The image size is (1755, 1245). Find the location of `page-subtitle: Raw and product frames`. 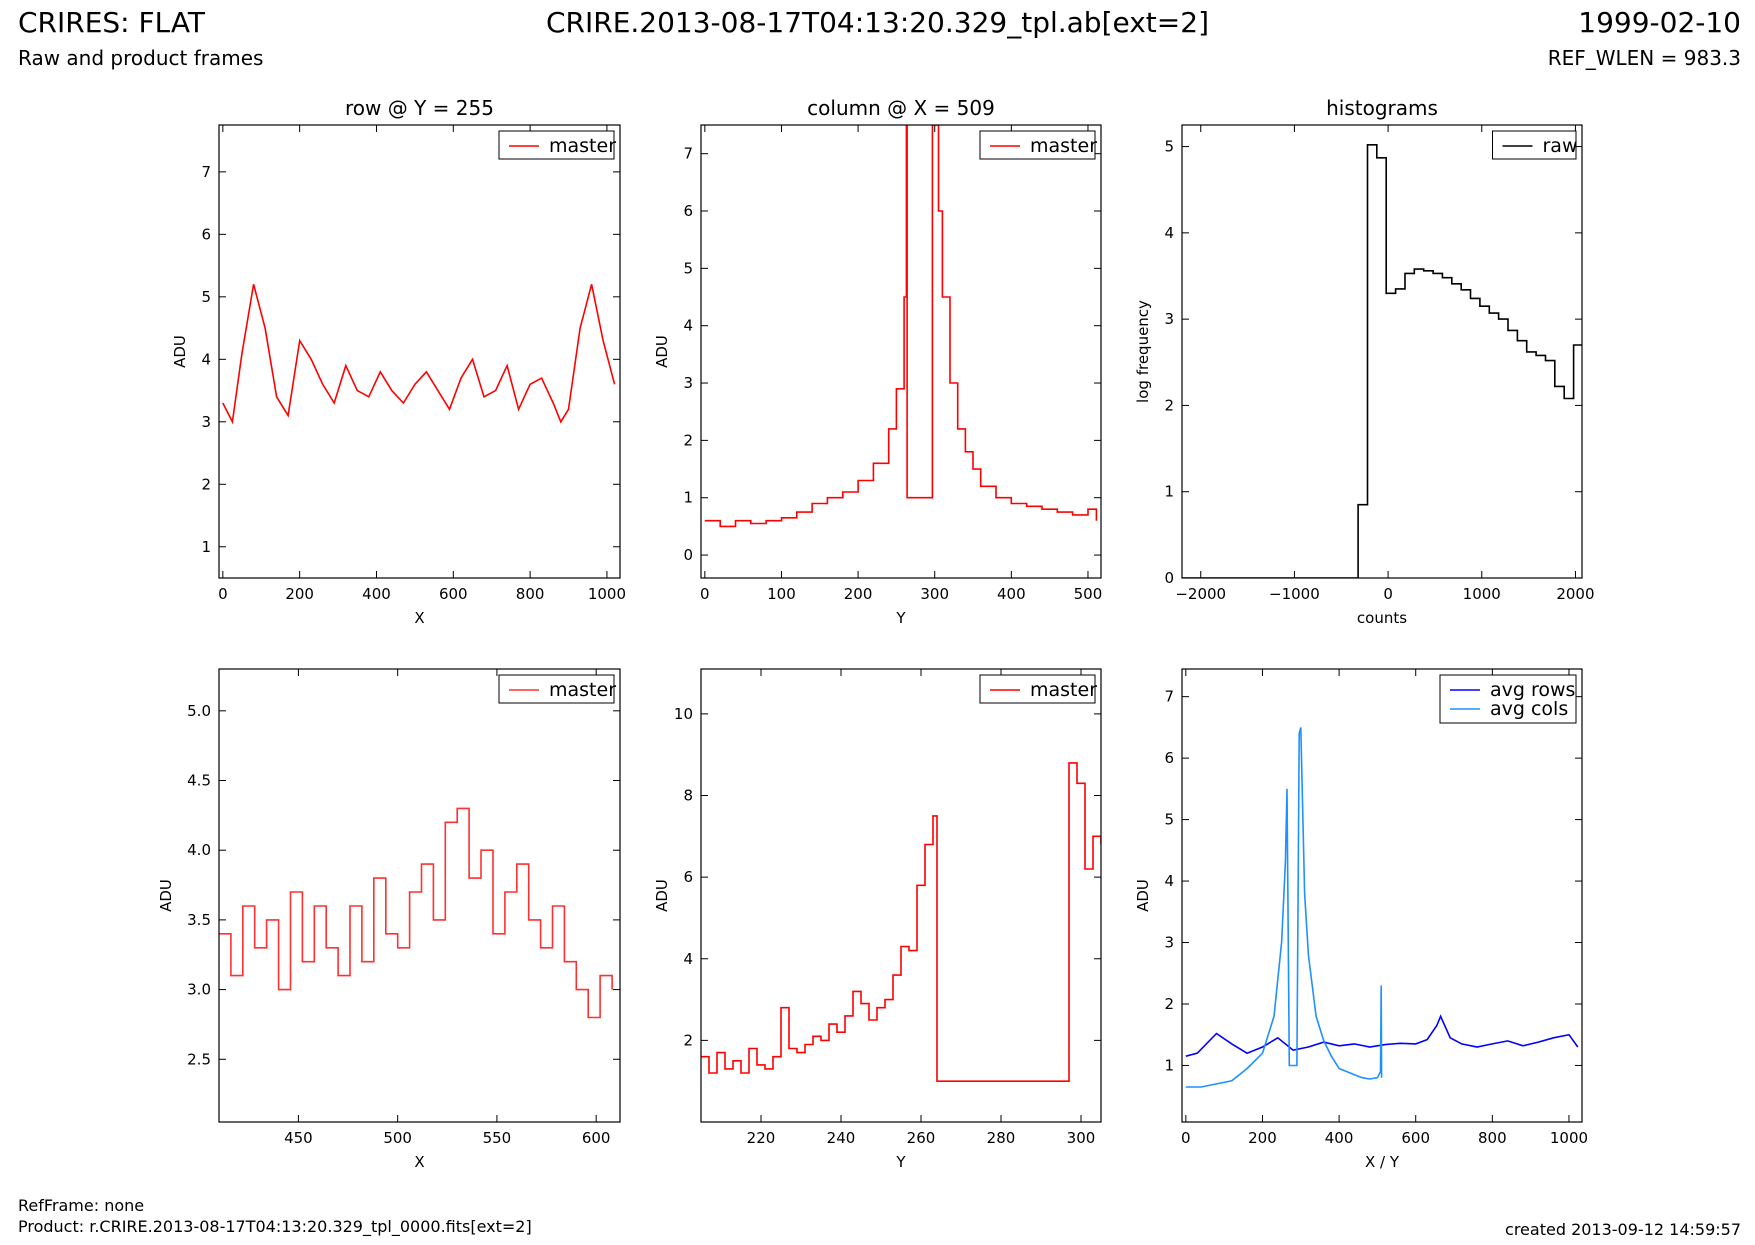

page-subtitle: Raw and product frames is located at coordinates (141, 58).